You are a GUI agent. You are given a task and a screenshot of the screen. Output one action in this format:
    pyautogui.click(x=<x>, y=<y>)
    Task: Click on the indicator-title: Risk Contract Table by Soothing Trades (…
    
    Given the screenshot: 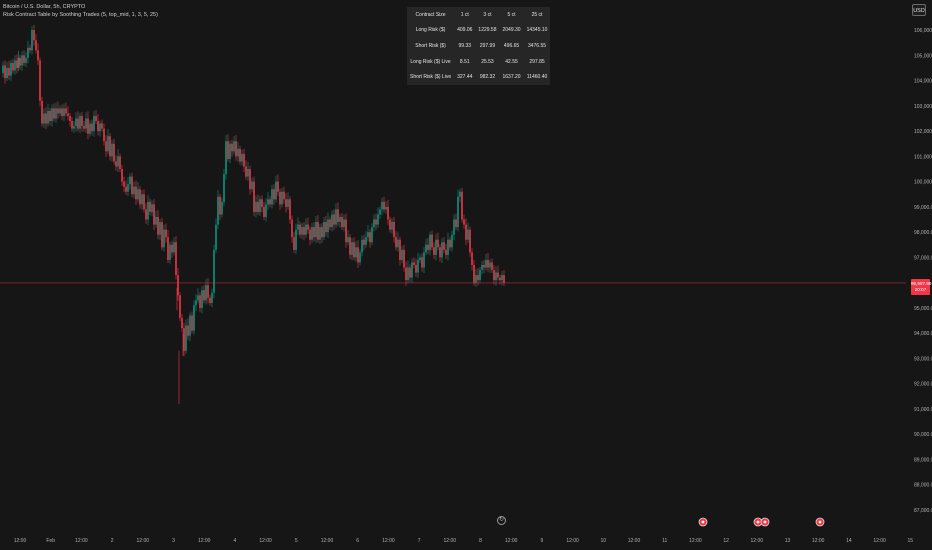 What is the action you would take?
    pyautogui.click(x=80, y=15)
    